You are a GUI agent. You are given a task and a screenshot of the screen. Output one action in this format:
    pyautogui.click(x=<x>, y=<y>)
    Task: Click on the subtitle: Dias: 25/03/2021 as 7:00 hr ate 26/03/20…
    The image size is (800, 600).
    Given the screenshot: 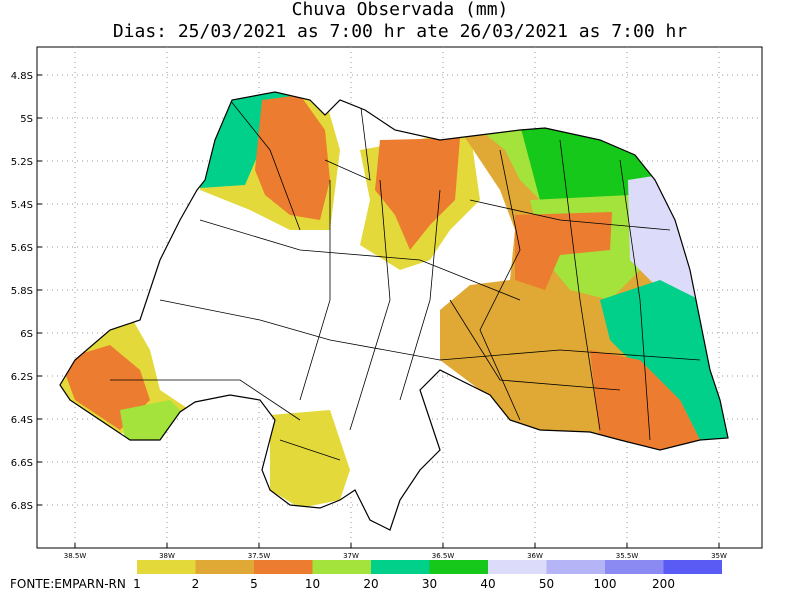 What is the action you would take?
    pyautogui.click(x=400, y=31)
    